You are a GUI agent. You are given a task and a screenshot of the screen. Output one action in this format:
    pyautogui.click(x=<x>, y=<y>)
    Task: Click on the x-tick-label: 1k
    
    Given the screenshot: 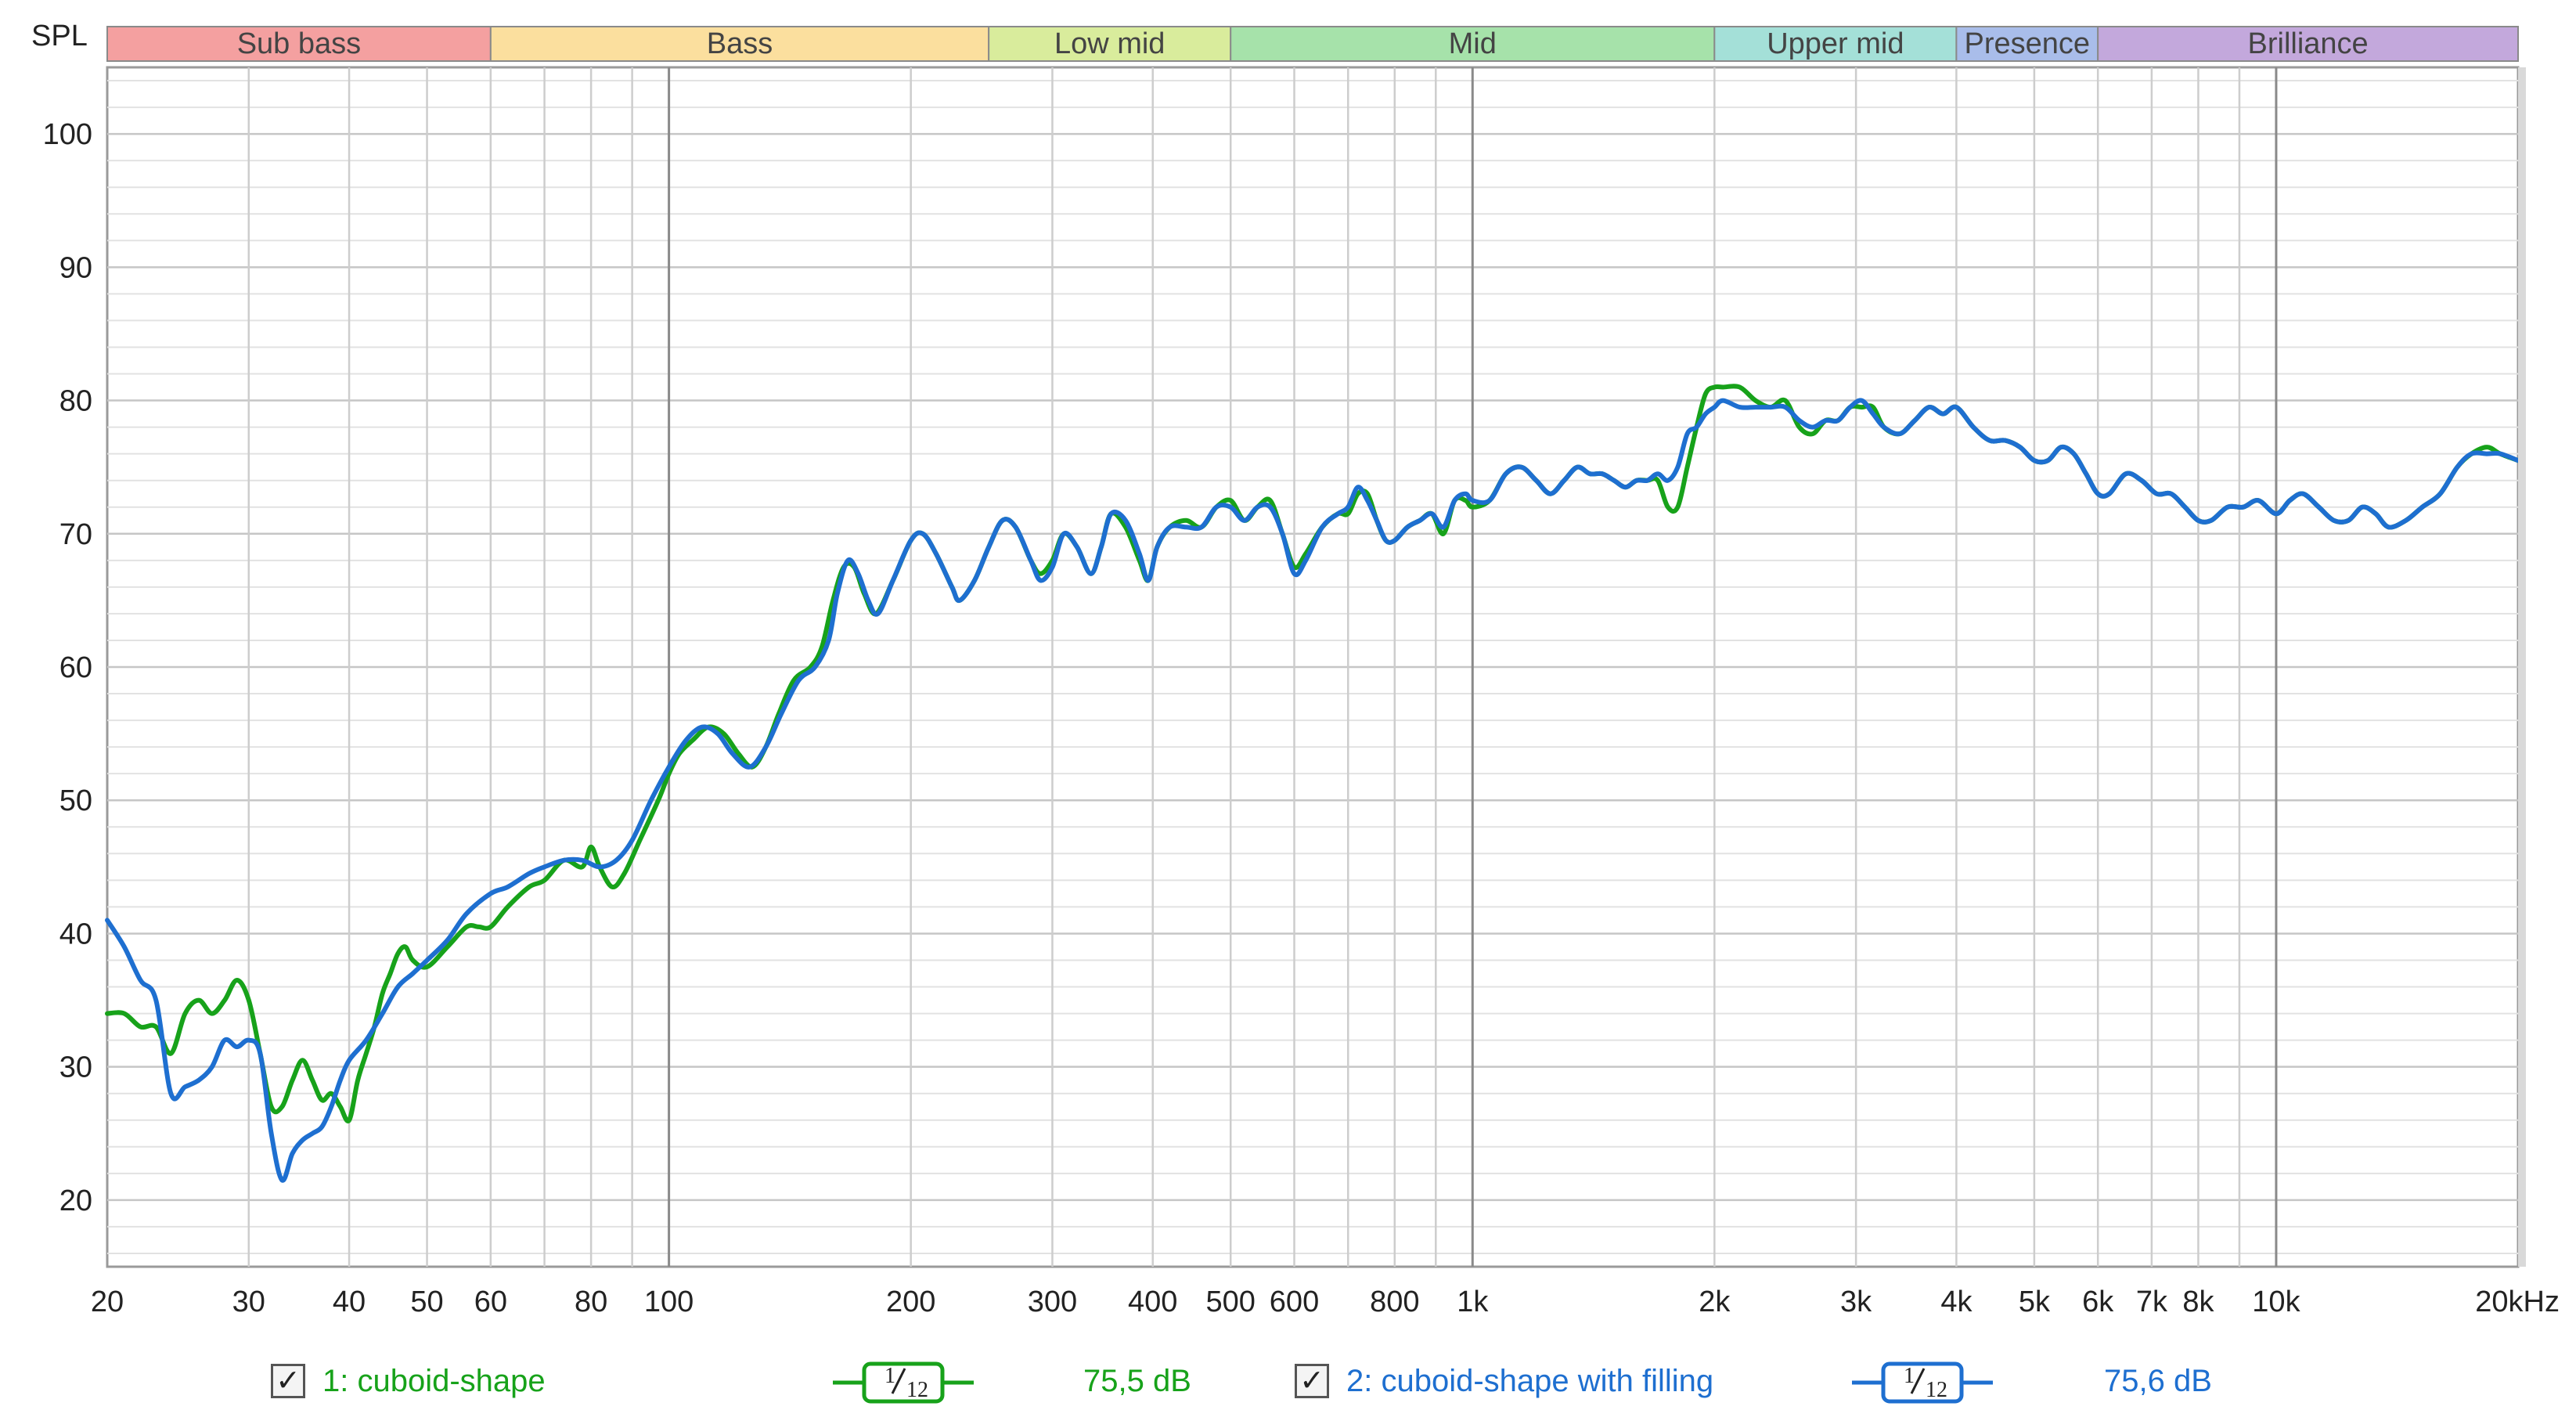 What is the action you would take?
    pyautogui.click(x=1473, y=1302)
    